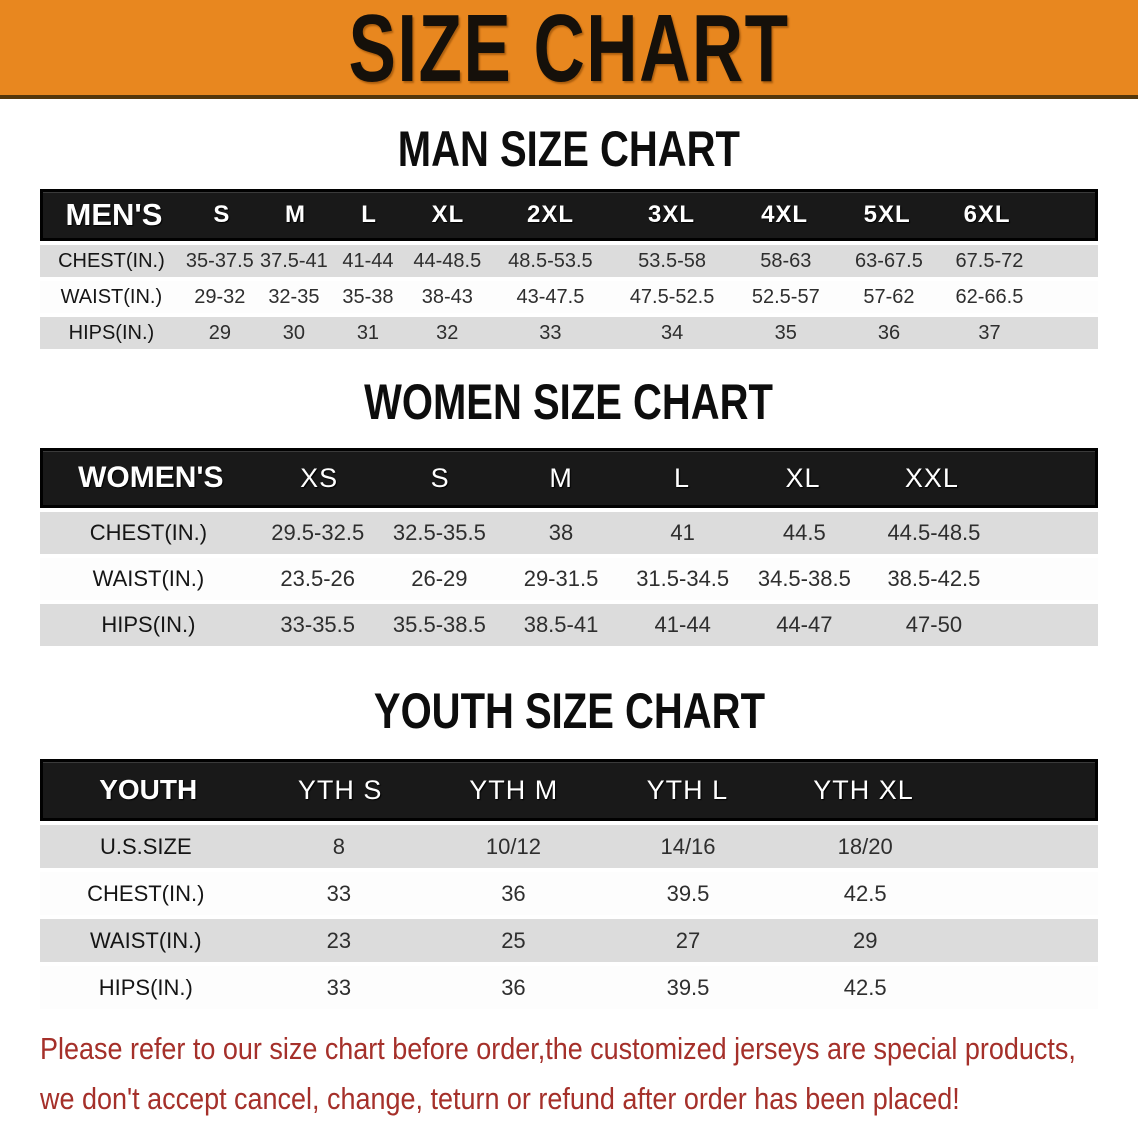  What do you see at coordinates (319, 477) in the screenshot?
I see `size-column-header: XS` at bounding box center [319, 477].